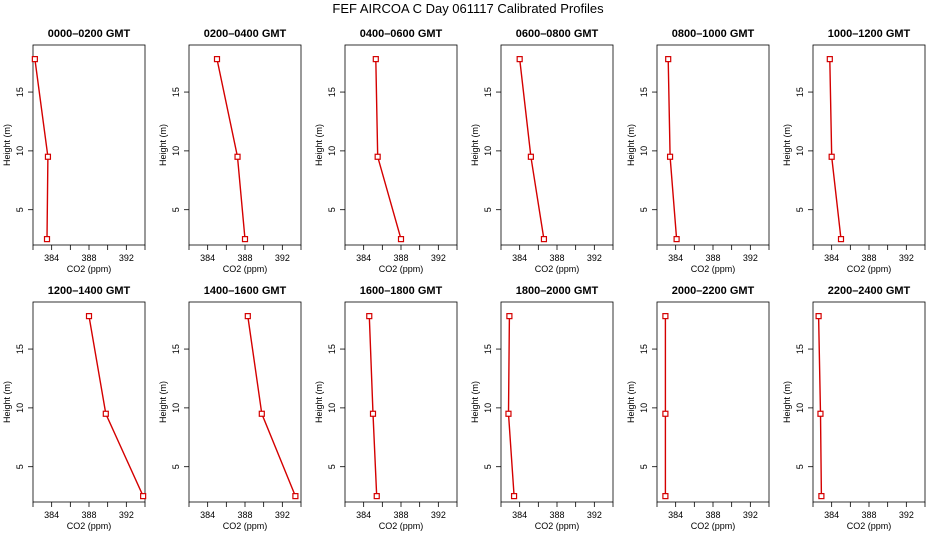  I want to click on chart-title: 2200–2400 GMT, so click(869, 291).